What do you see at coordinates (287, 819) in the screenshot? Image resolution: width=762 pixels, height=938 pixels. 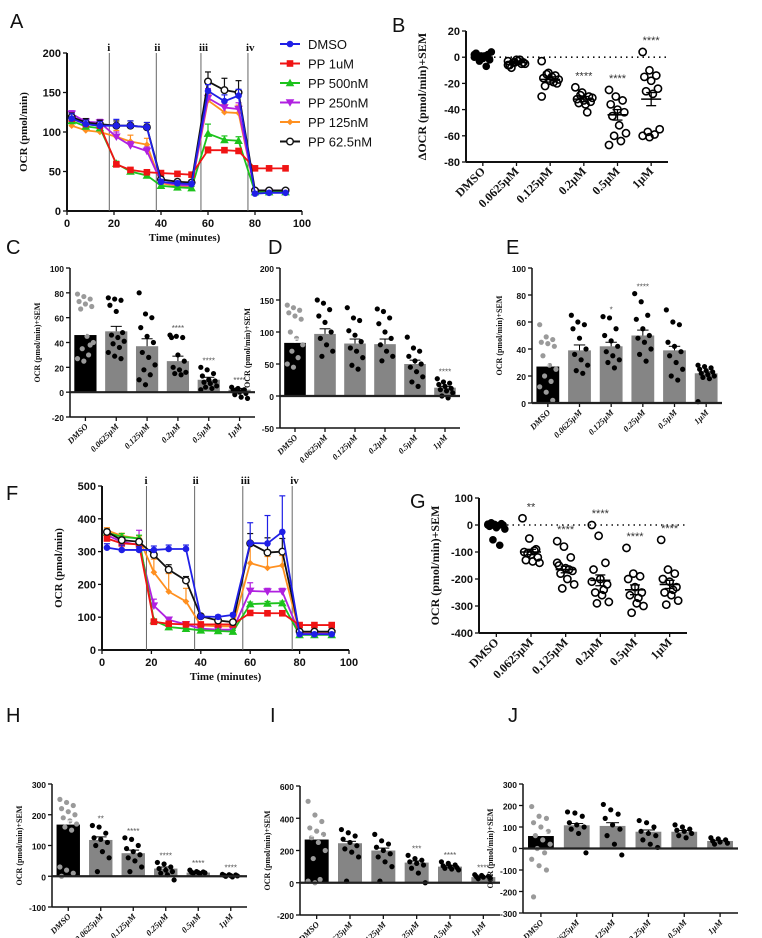 I see `y-tick-label: 400` at bounding box center [287, 819].